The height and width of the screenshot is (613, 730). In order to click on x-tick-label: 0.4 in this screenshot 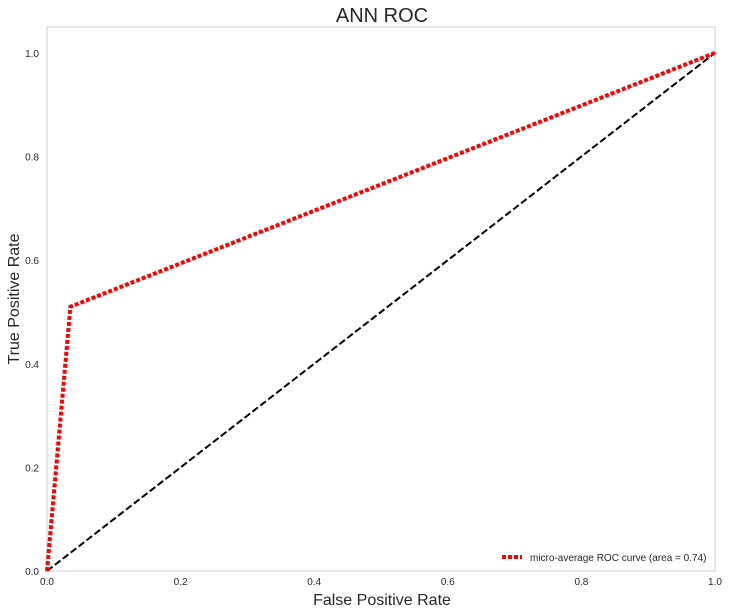, I will do `click(314, 582)`.